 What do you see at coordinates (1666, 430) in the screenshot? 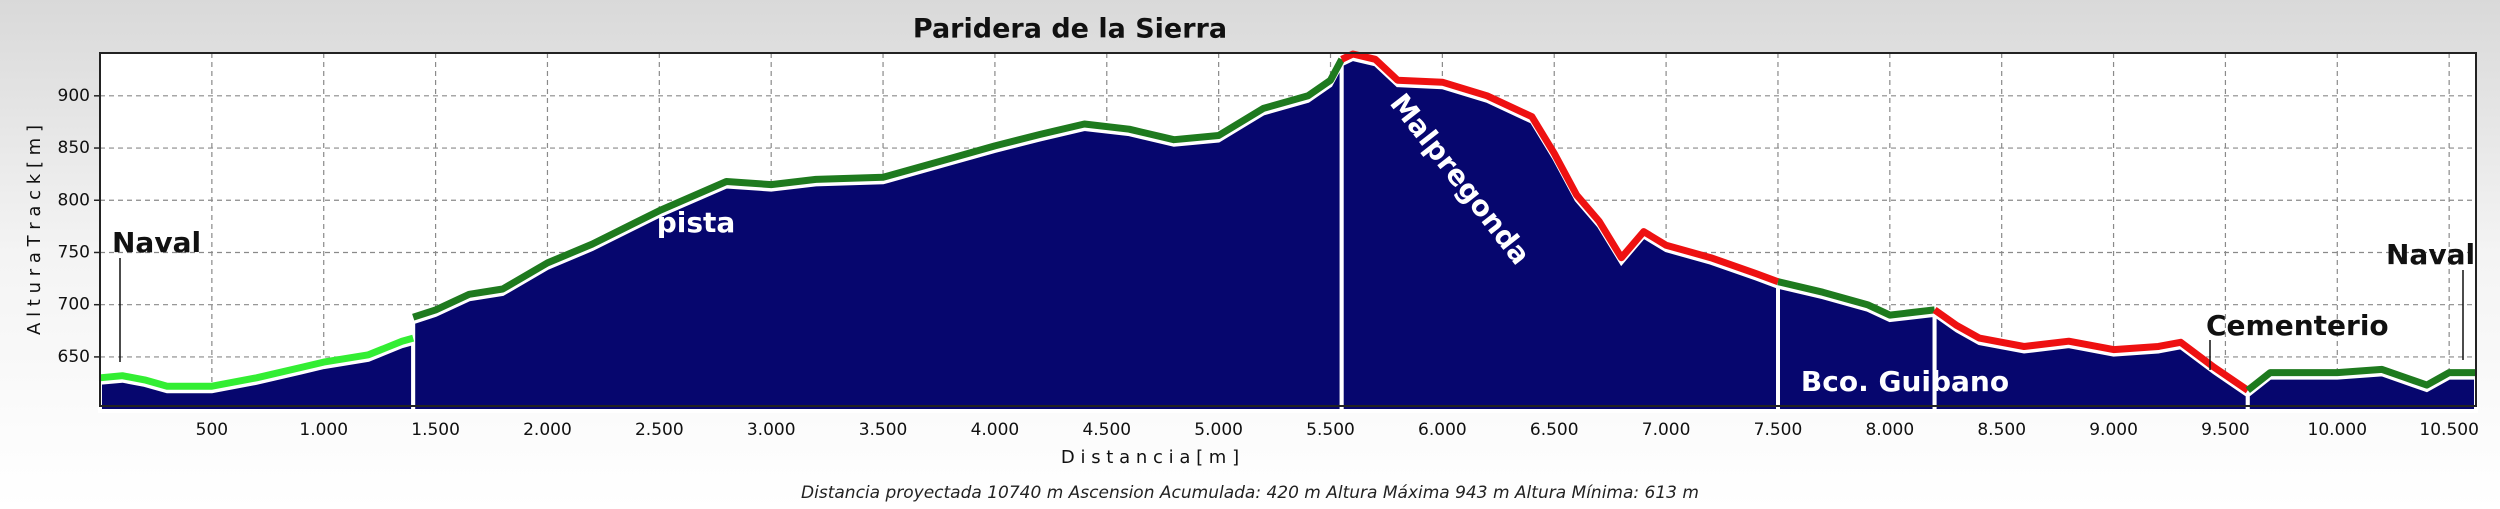
I see `x-tick-label: 7.000` at bounding box center [1666, 430].